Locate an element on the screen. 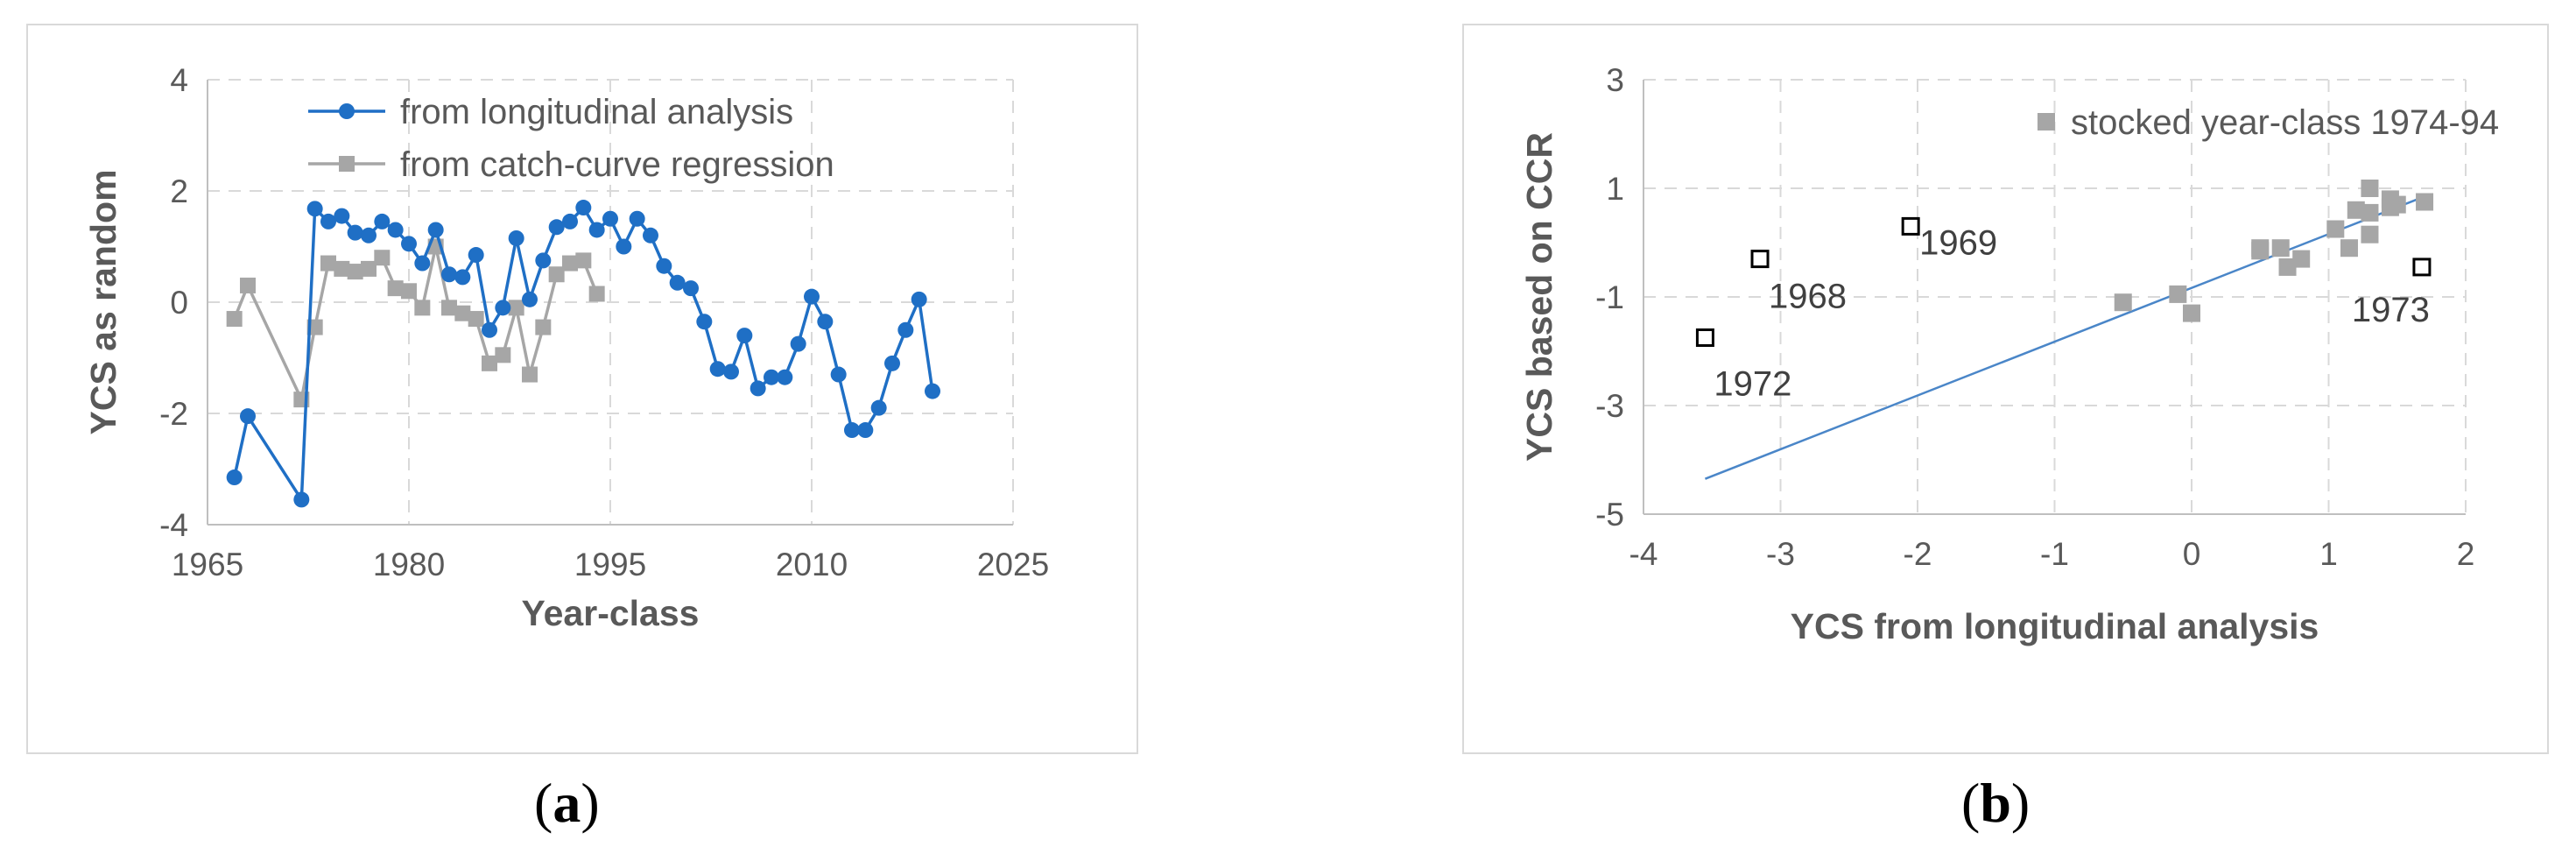 The width and height of the screenshot is (2576, 854). x-tick-label: 0 is located at coordinates (2192, 554).